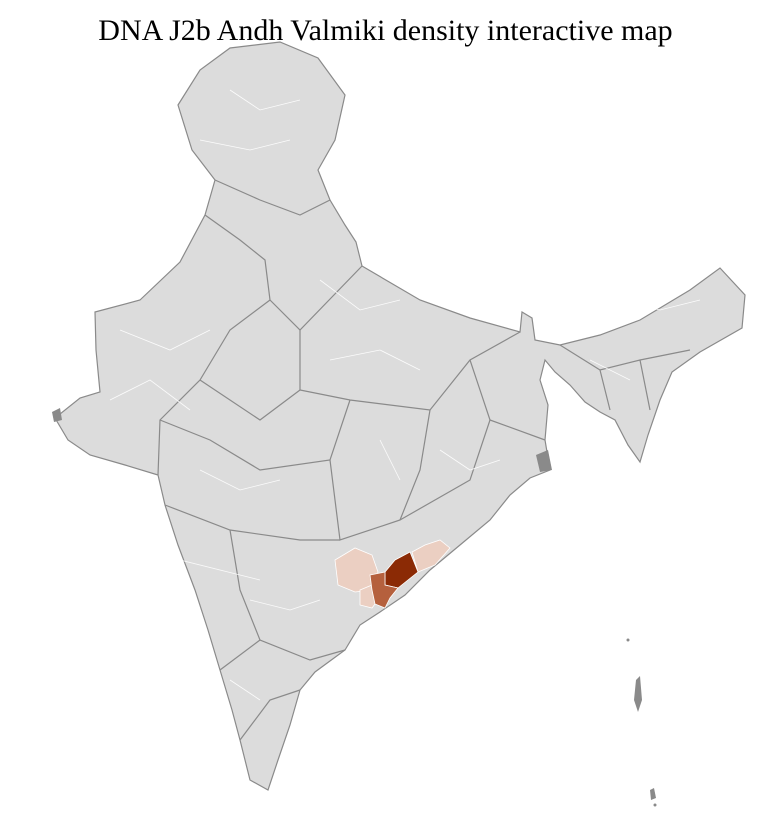 The width and height of the screenshot is (771, 815). What do you see at coordinates (544, 461) in the screenshot?
I see `sunderbans` at bounding box center [544, 461].